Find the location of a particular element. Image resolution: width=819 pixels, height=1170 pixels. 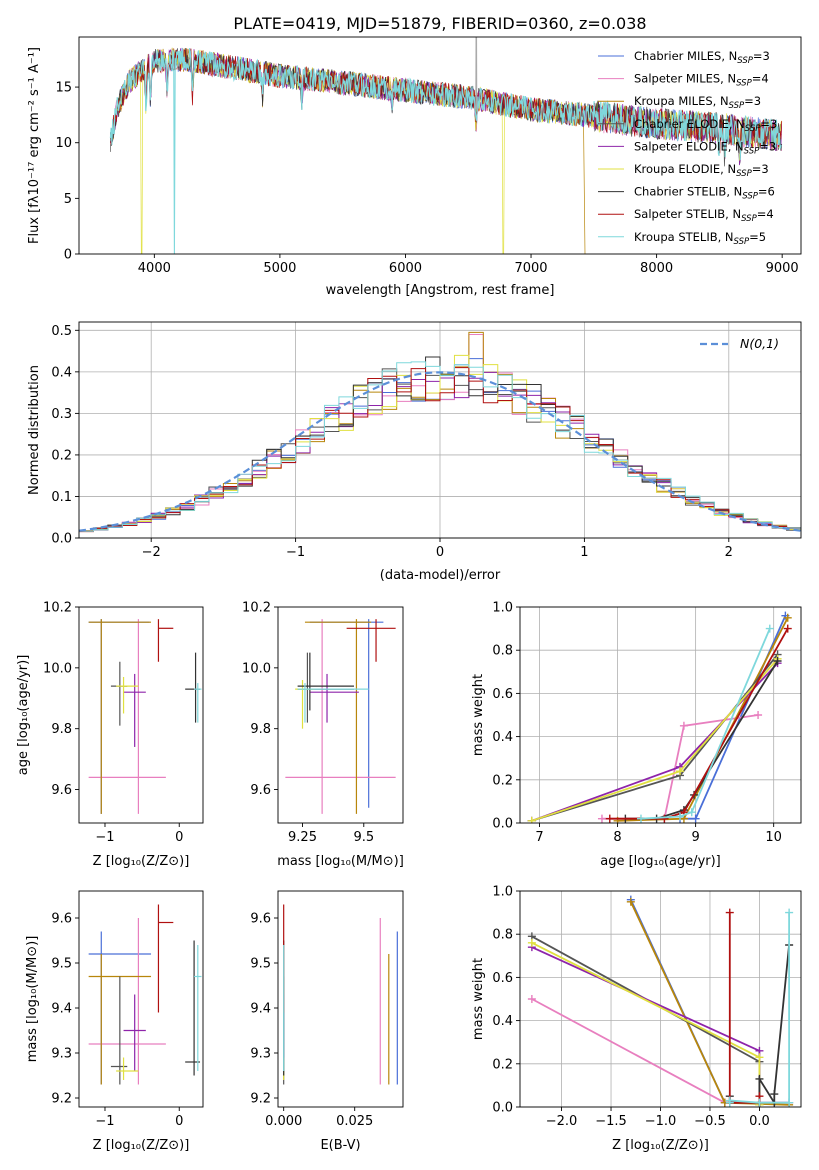

legend-entry: Chabrier MILES, NSSP=3 is located at coordinates (702, 57).